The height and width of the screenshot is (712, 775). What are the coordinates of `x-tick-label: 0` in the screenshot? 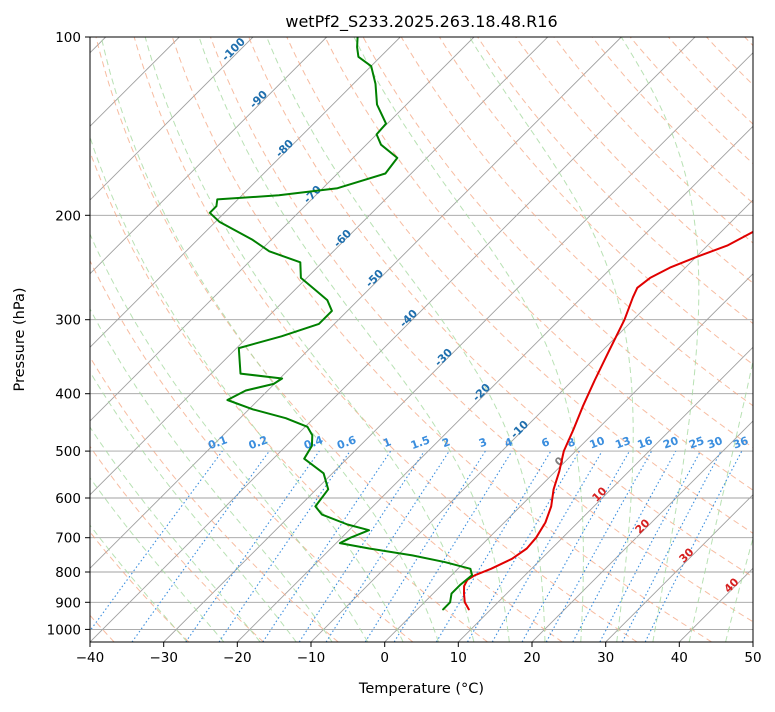 It's located at (384, 658).